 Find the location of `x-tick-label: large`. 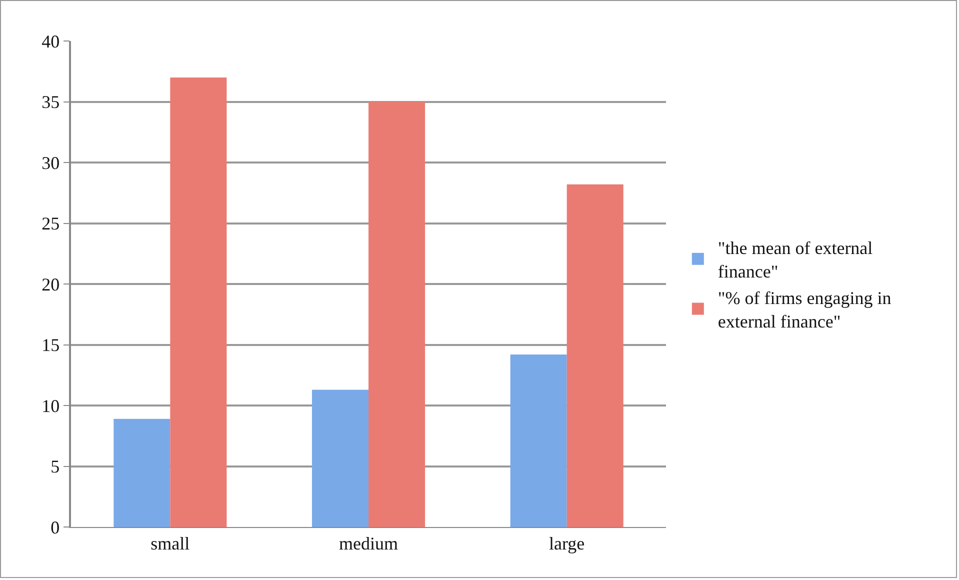

x-tick-label: large is located at coordinates (567, 544).